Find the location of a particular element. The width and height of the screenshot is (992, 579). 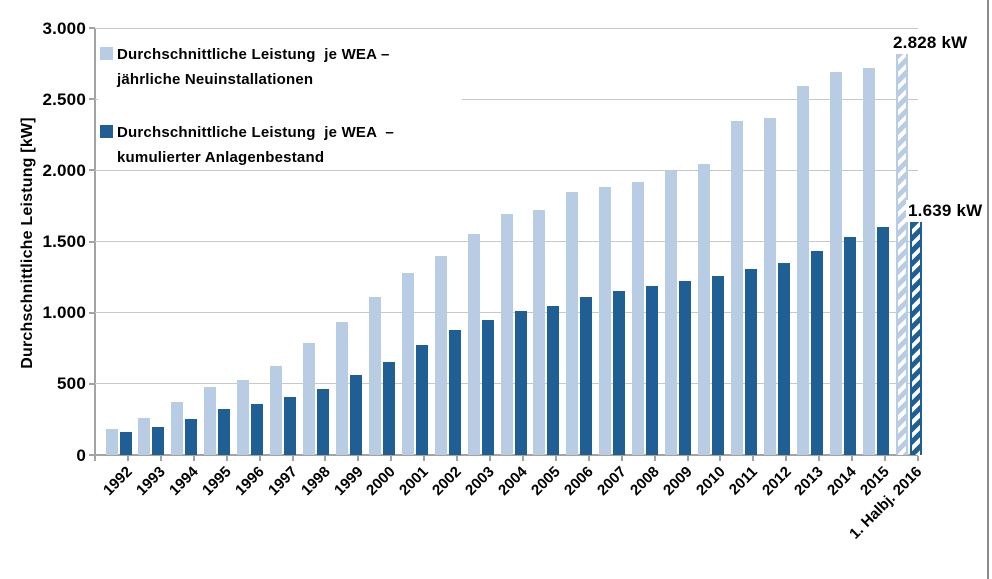

bar-cumulative-2005 is located at coordinates (553, 380).